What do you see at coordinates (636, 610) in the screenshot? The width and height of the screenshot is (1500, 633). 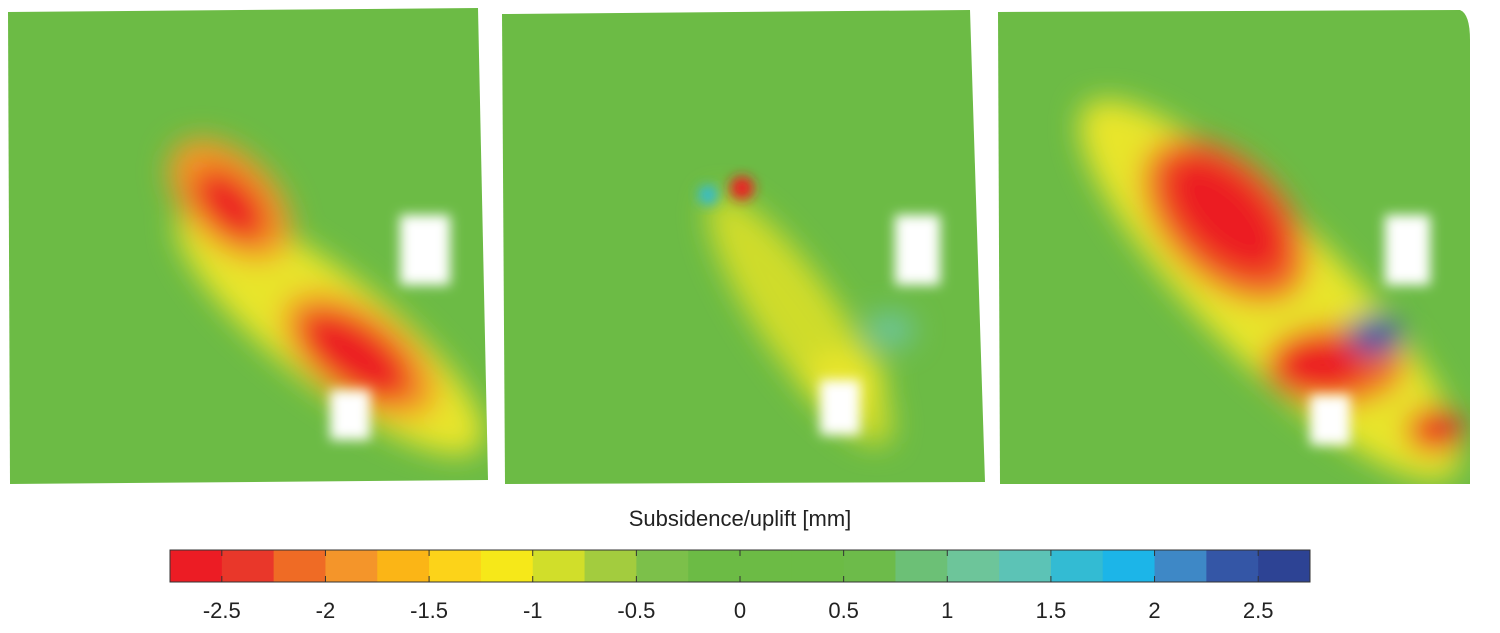 I see `x-tick-label: -0.5` at bounding box center [636, 610].